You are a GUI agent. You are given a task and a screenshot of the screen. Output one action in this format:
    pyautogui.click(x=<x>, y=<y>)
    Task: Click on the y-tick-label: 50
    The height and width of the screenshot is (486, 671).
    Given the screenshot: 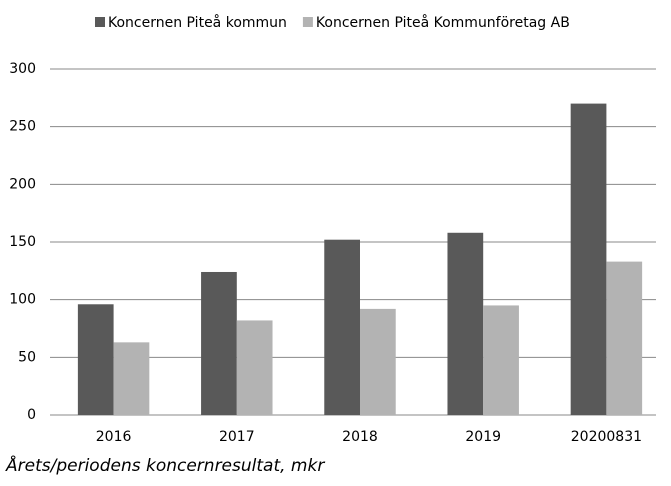 What is the action you would take?
    pyautogui.click(x=27, y=357)
    